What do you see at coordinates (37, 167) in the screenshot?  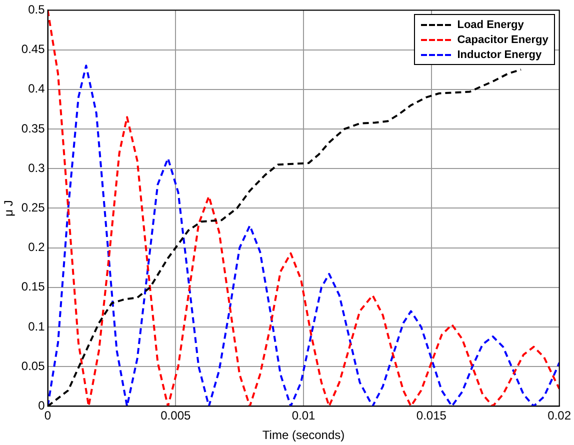 I see `y-tick-label: 0.3` at bounding box center [37, 167].